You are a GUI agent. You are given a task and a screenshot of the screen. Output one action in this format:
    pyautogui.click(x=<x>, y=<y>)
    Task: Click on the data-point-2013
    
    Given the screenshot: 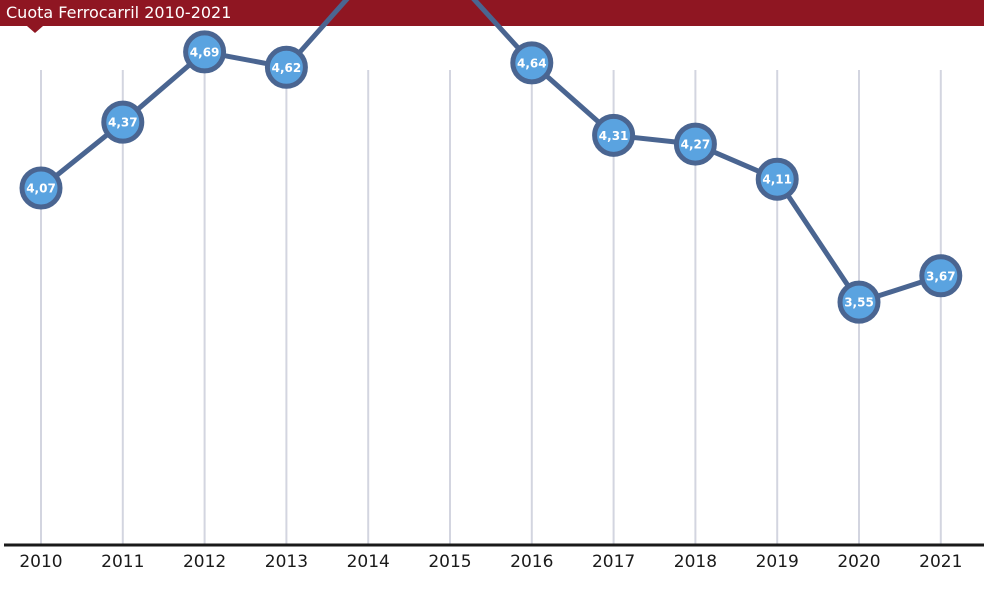 What is the action you would take?
    pyautogui.click(x=286, y=67)
    